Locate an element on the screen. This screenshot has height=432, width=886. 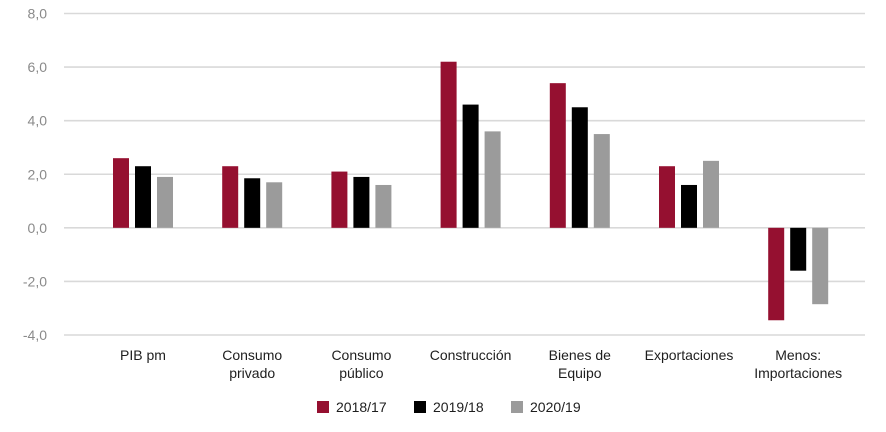
legend-label: 2020/19 is located at coordinates (555, 407).